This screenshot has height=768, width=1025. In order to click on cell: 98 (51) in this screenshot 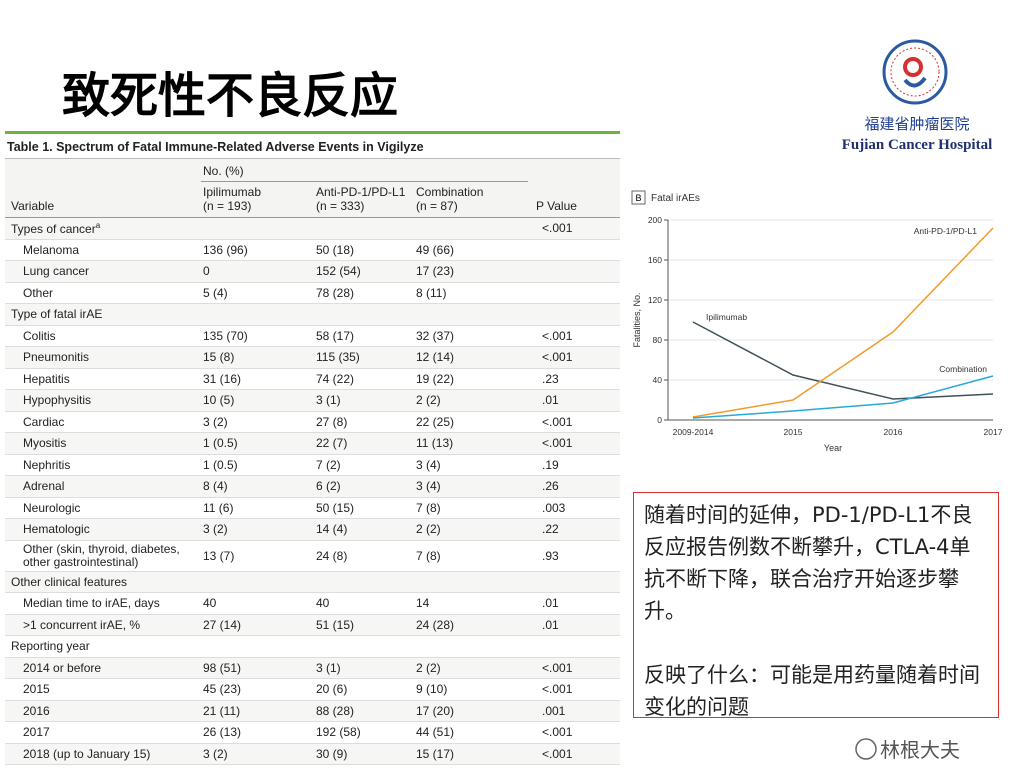, I will do `click(222, 667)`.